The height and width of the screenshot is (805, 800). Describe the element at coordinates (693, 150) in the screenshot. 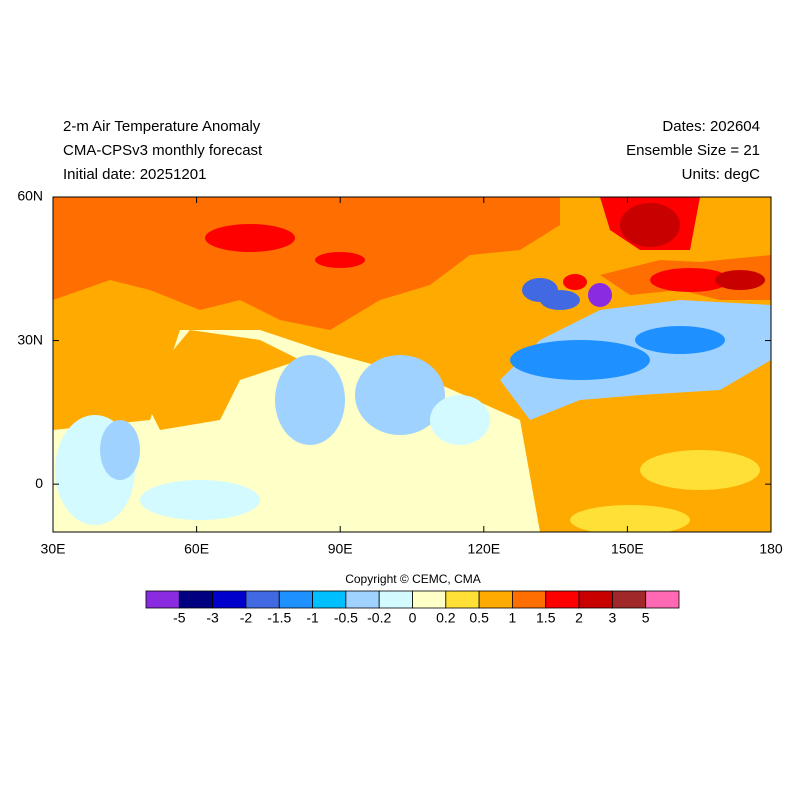

I see `info: Ensemble Size = 21` at that location.